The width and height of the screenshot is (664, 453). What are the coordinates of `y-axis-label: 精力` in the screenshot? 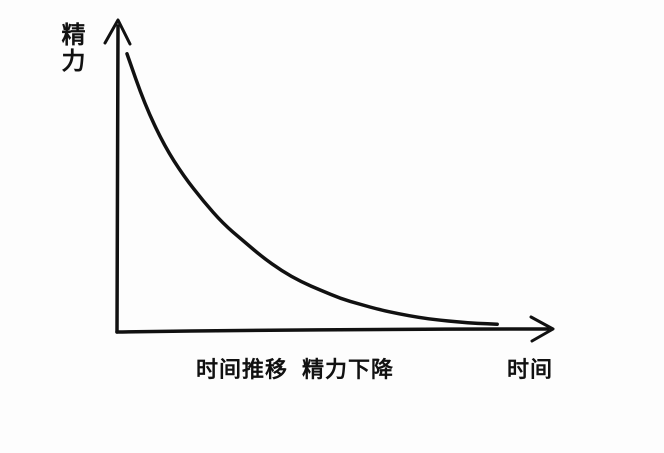 It's located at (71, 48).